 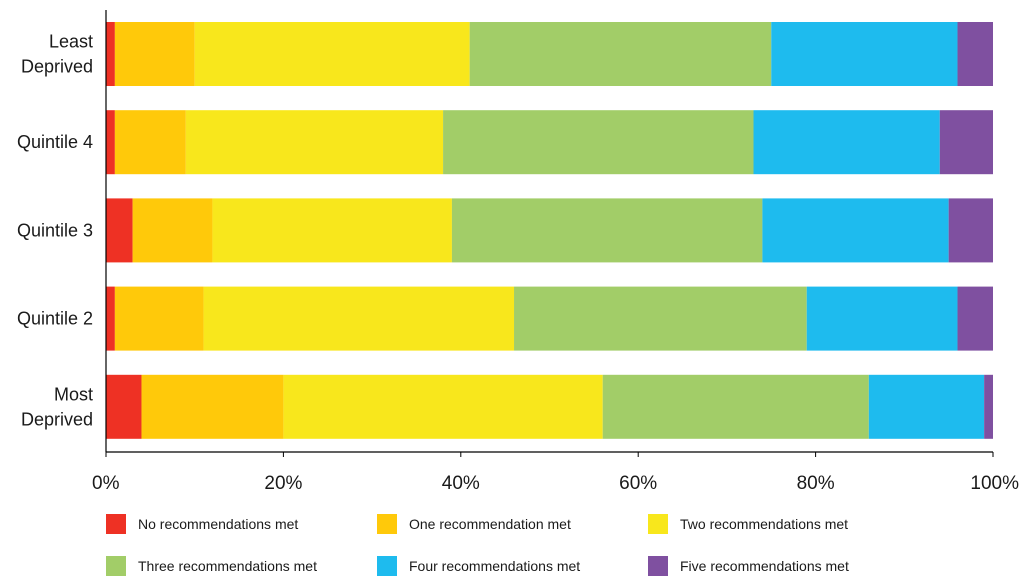 What do you see at coordinates (764, 566) in the screenshot?
I see `legend-label: Five recommendations met` at bounding box center [764, 566].